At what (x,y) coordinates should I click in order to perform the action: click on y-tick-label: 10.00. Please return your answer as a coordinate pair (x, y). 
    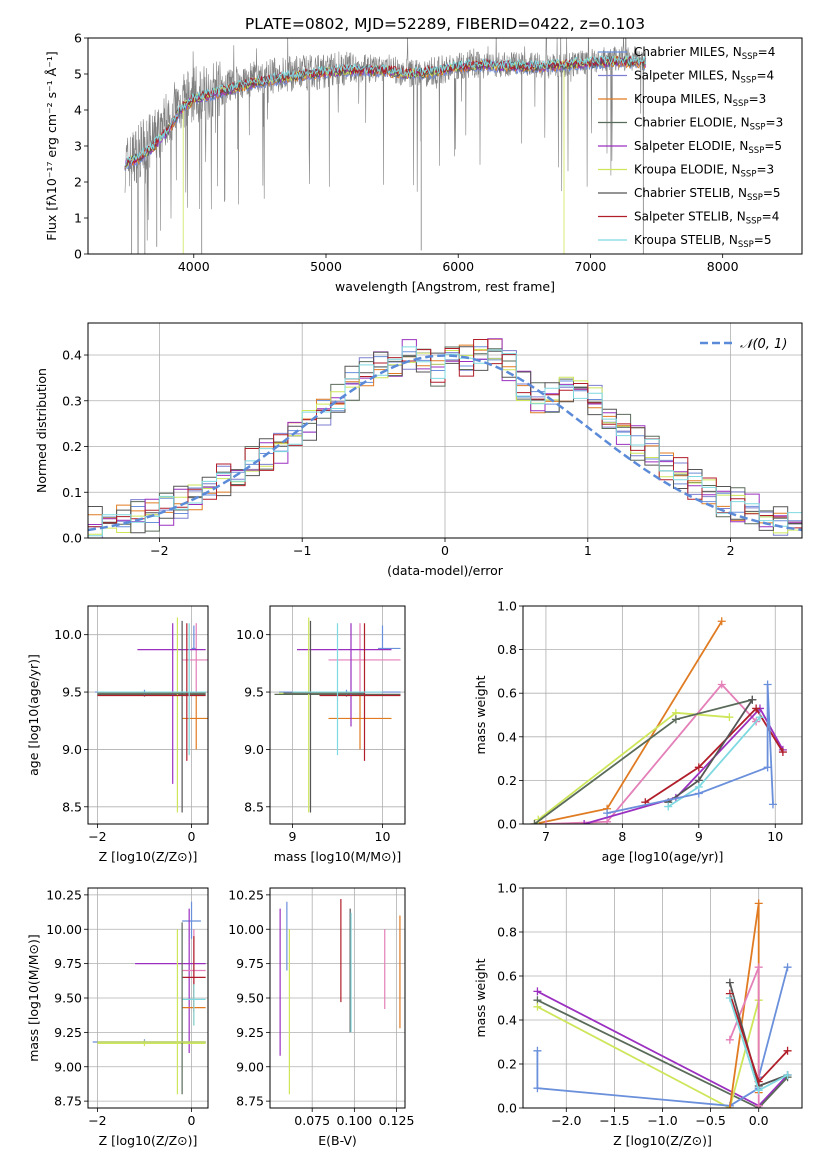
    Looking at the image, I should click on (246, 929).